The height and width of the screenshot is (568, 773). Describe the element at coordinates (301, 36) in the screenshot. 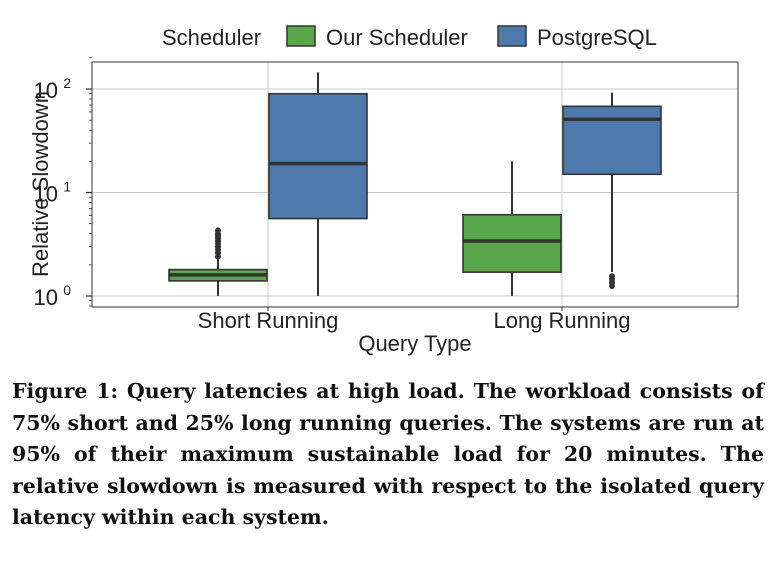

I see `legend-swatch-our-scheduler` at that location.